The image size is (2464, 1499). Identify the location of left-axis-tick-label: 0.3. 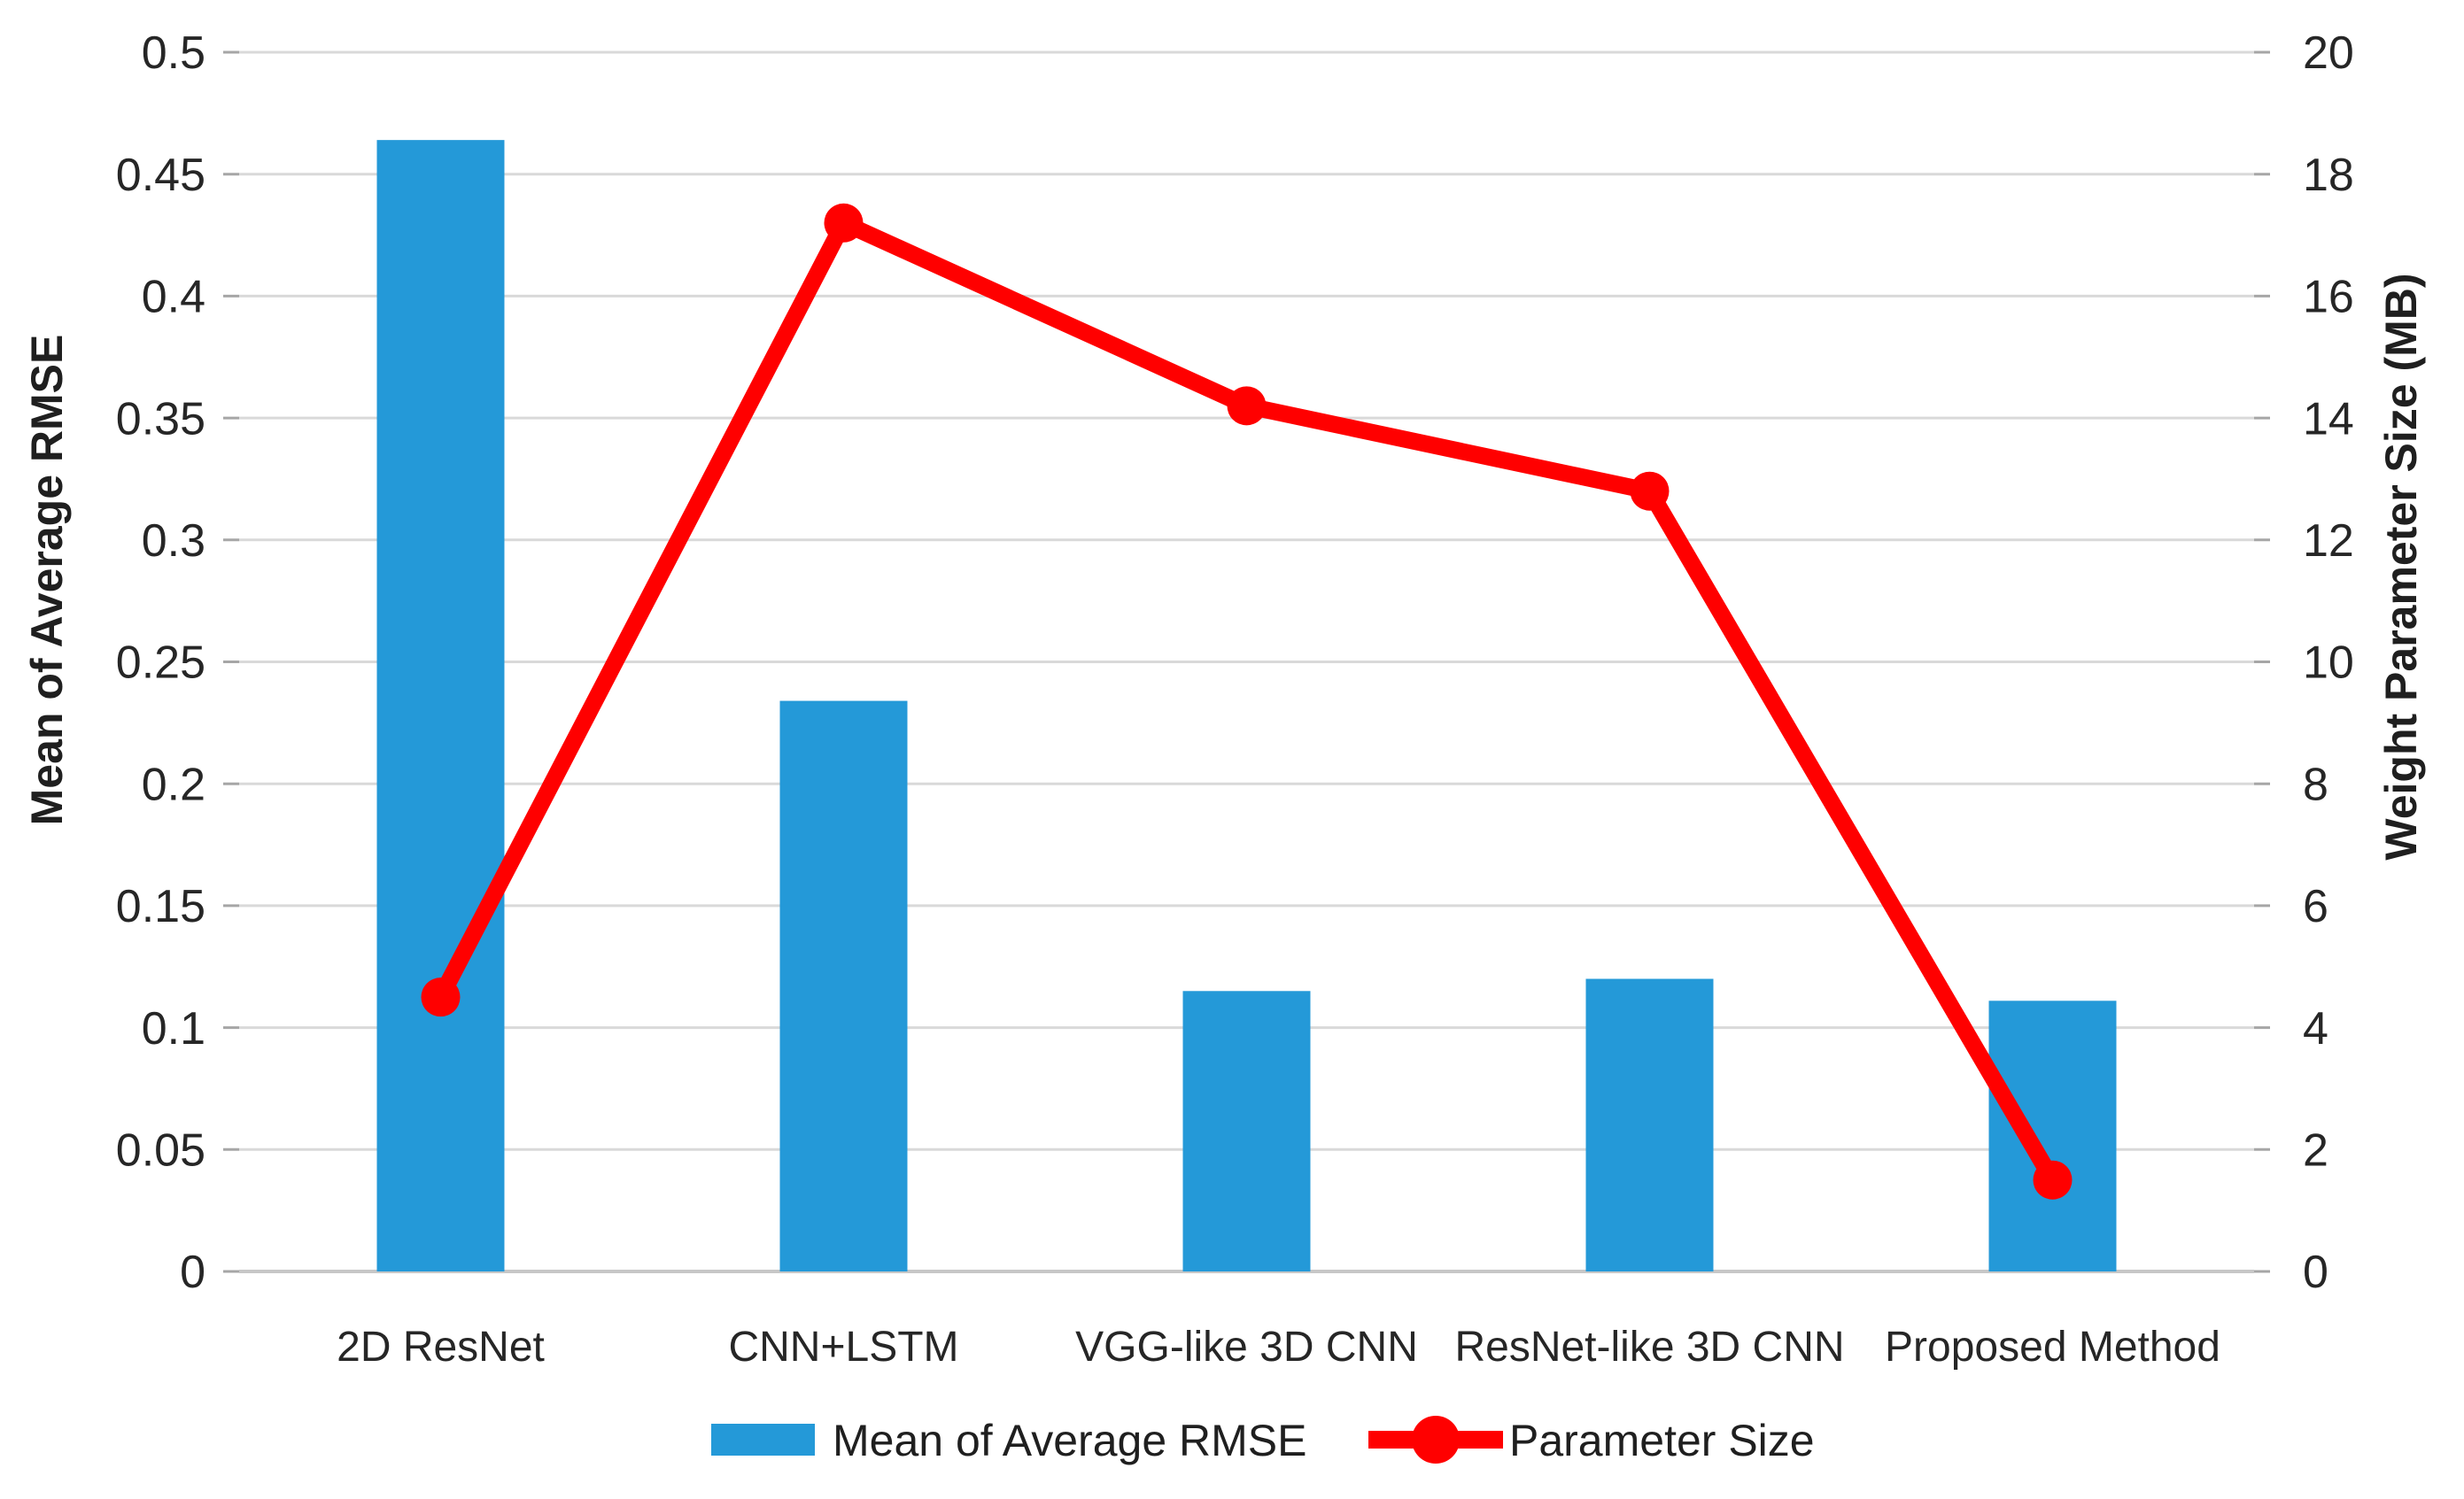
(173, 541).